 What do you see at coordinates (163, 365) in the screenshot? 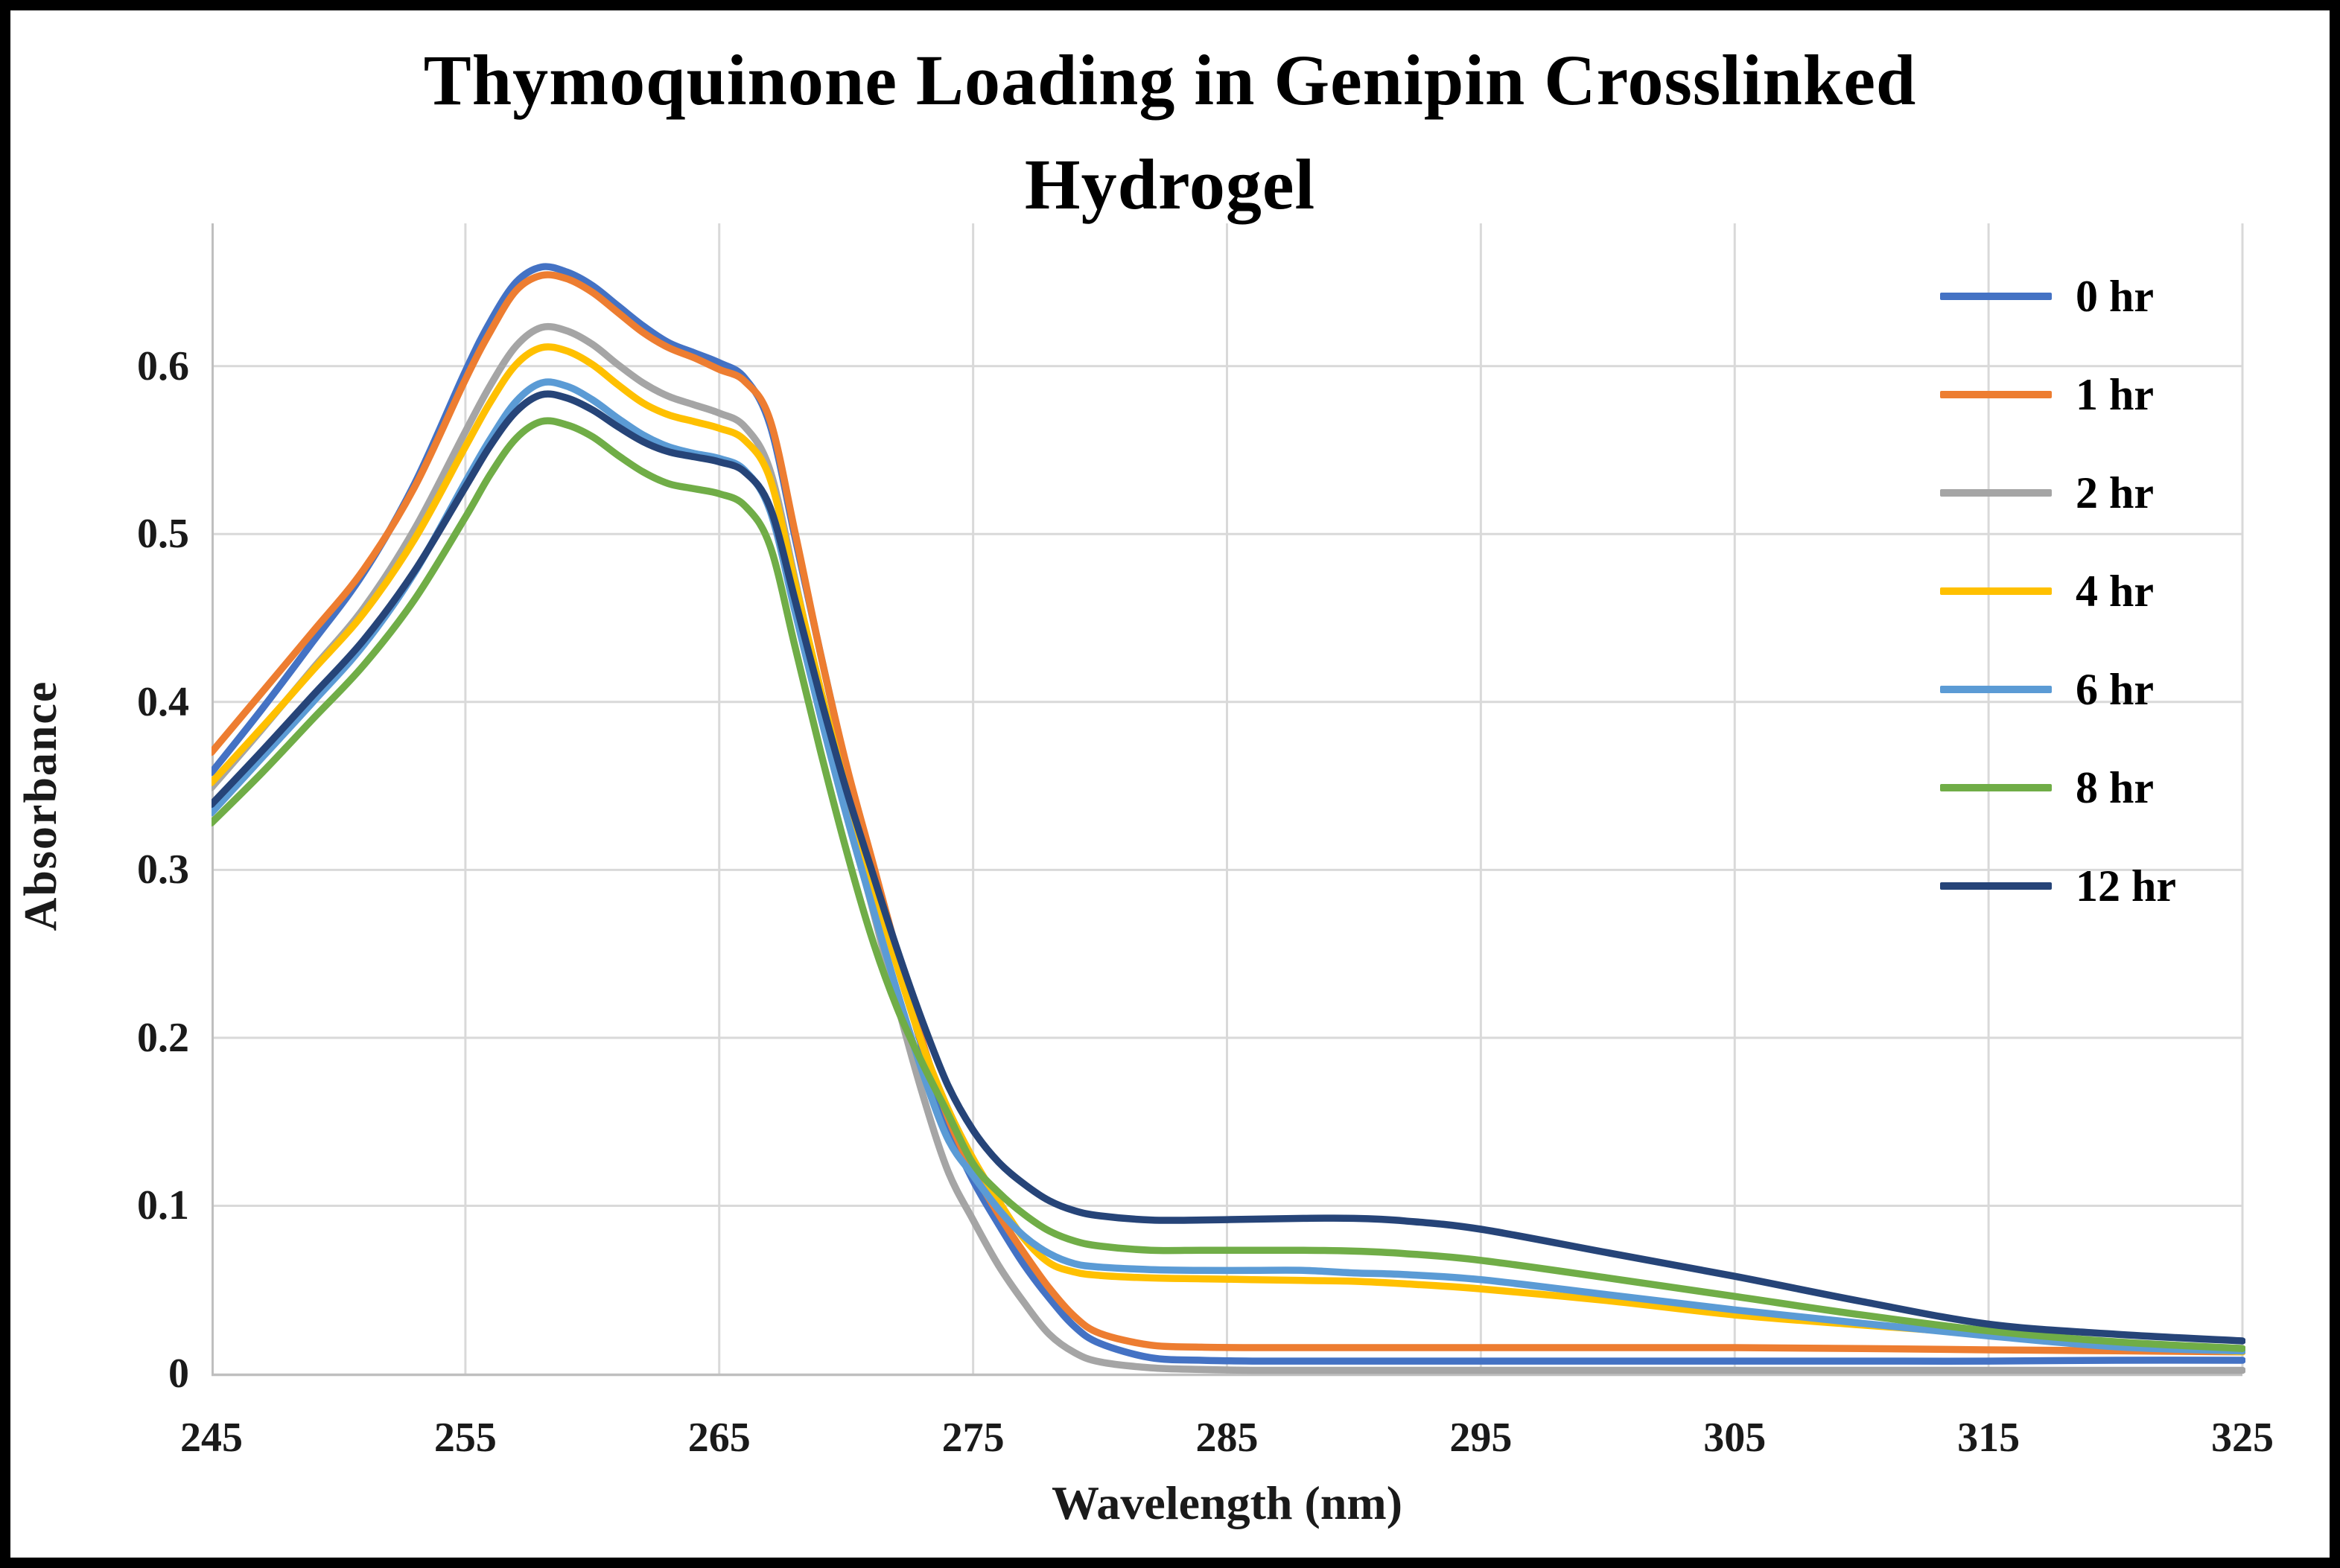
I see `y-tick-label: 0.6` at bounding box center [163, 365].